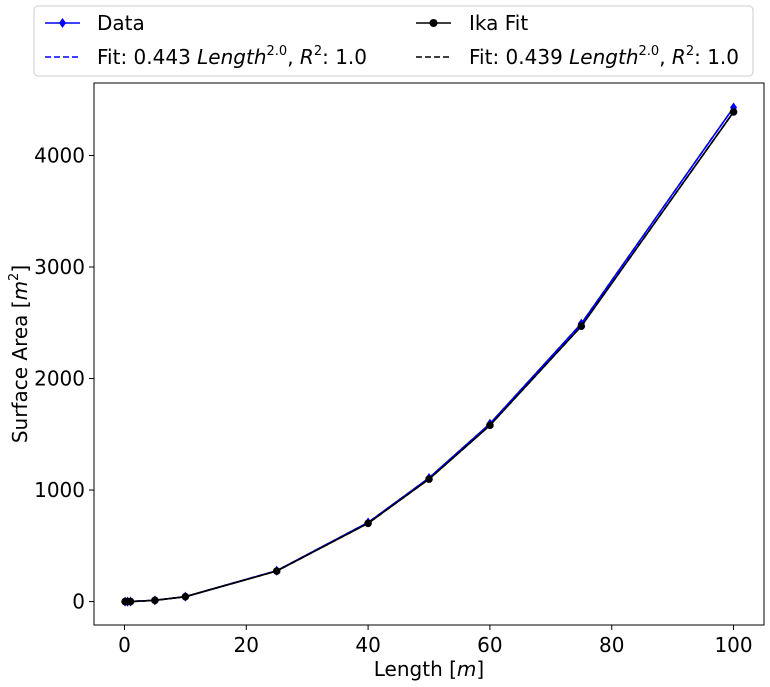 This screenshot has width=770, height=687. I want to click on y-axis-ticks: 0 1000 2000 3000 4000, so click(64, 378).